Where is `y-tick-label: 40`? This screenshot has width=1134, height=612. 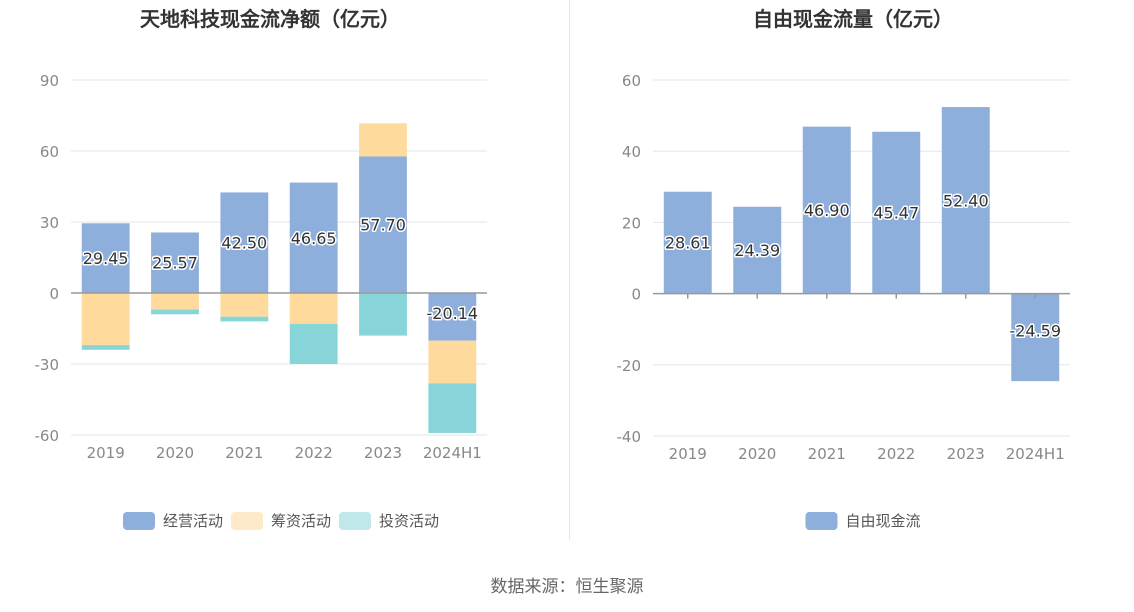 y-tick-label: 40 is located at coordinates (631, 152).